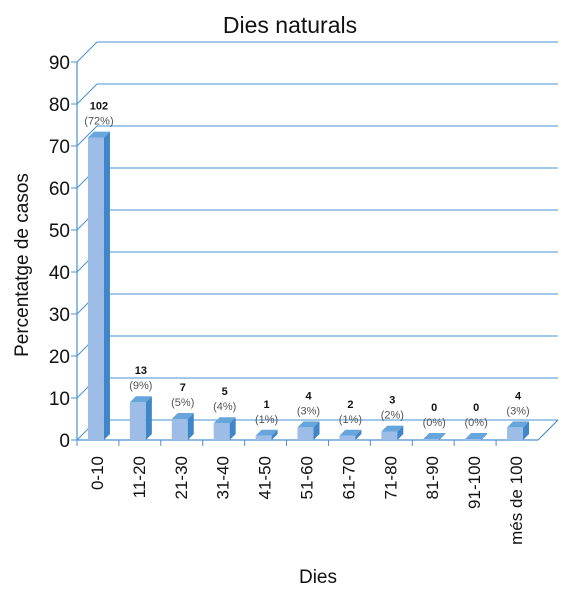 The image size is (572, 589). Describe the element at coordinates (59, 357) in the screenshot. I see `y-tick-label: 20` at that location.